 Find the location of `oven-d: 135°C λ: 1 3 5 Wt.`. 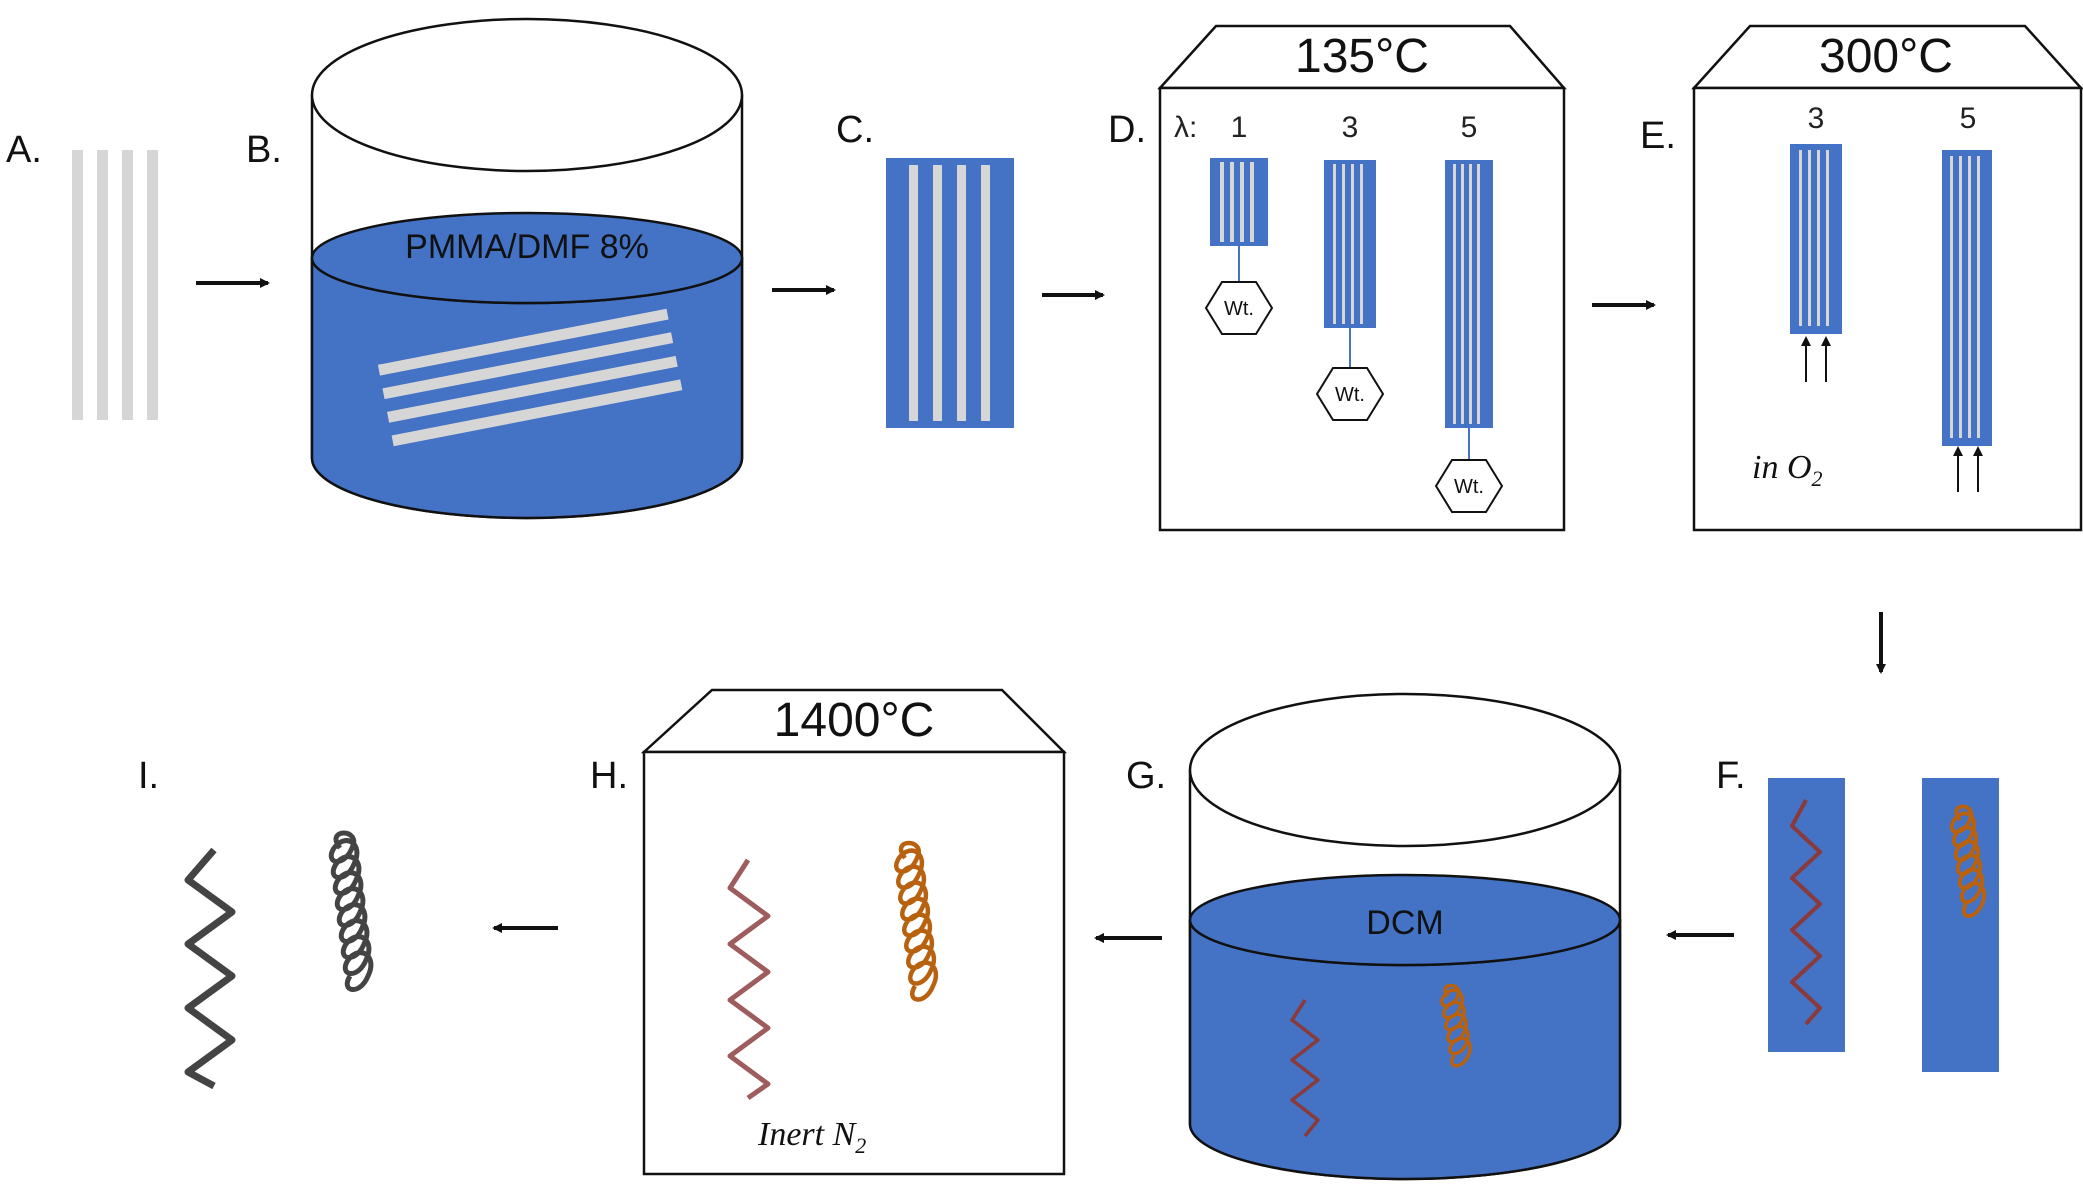

oven-d: 135°C λ: 1 3 5 Wt. is located at coordinates (1362, 278).